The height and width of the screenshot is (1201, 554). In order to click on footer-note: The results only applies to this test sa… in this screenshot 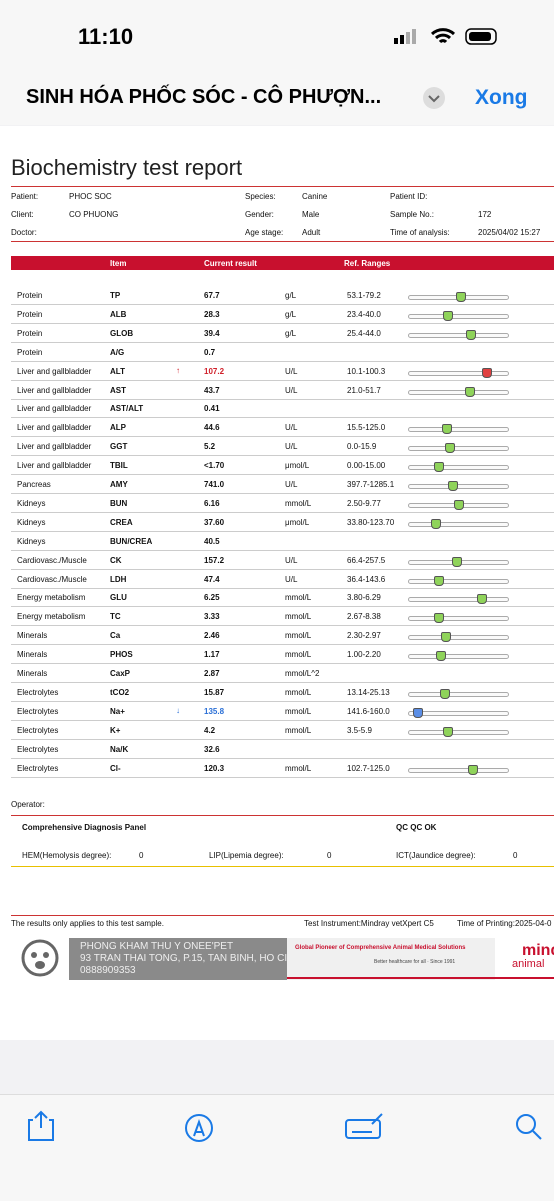, I will do `click(87, 923)`.